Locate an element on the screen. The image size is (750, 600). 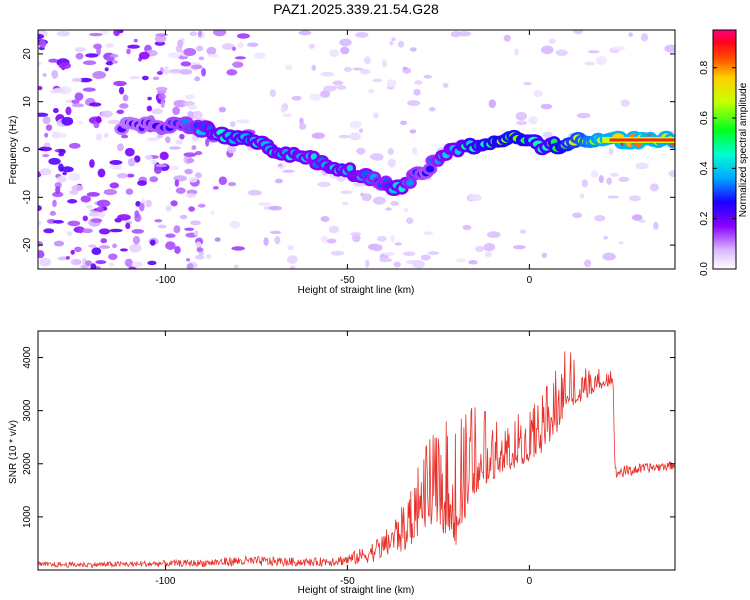
x-tick-label: 0 is located at coordinates (530, 280).